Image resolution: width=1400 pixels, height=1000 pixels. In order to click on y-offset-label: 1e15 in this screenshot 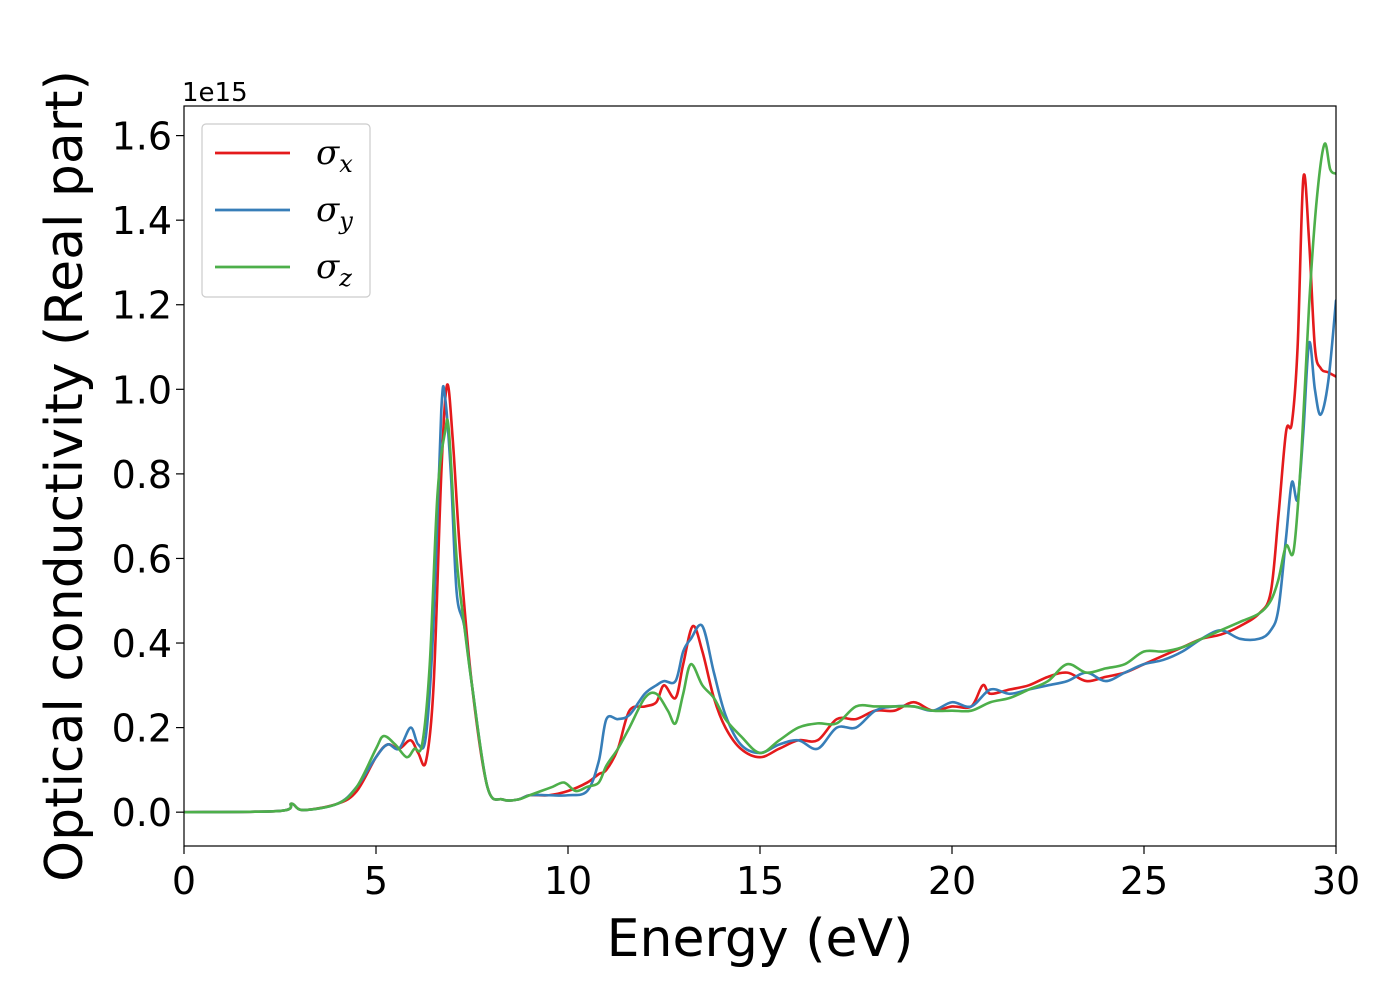, I will do `click(215, 93)`.